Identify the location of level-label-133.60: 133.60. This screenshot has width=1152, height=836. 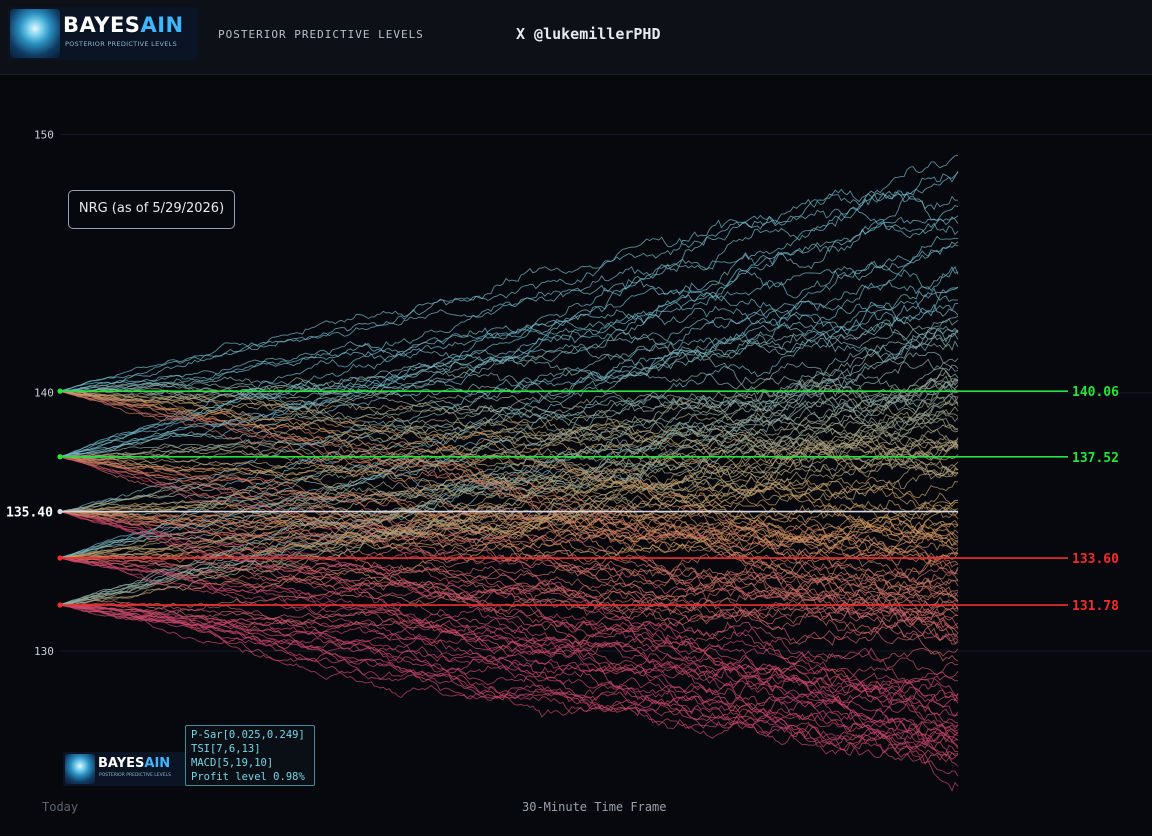
(1095, 559).